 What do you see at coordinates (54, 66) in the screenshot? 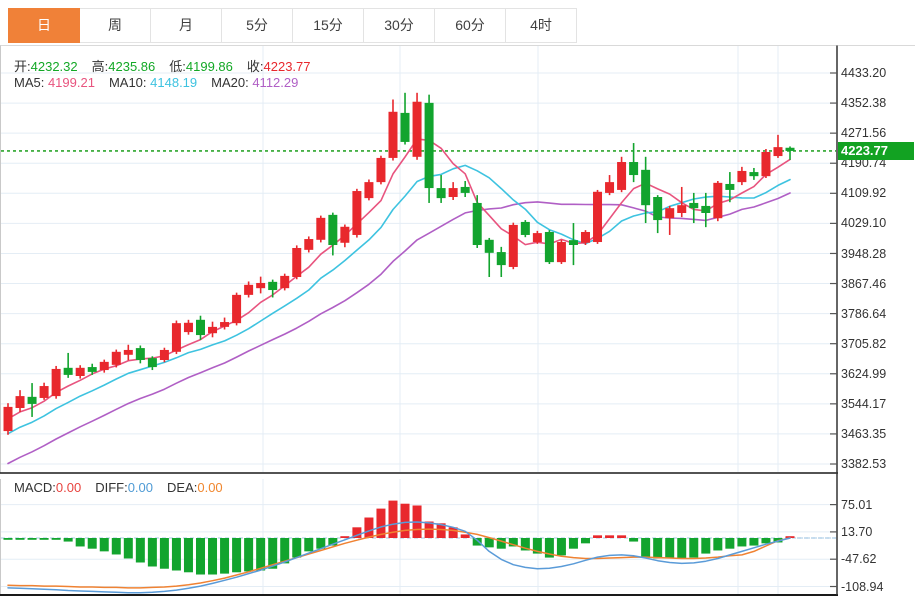
I see `info_bar-value: 4232.32` at bounding box center [54, 66].